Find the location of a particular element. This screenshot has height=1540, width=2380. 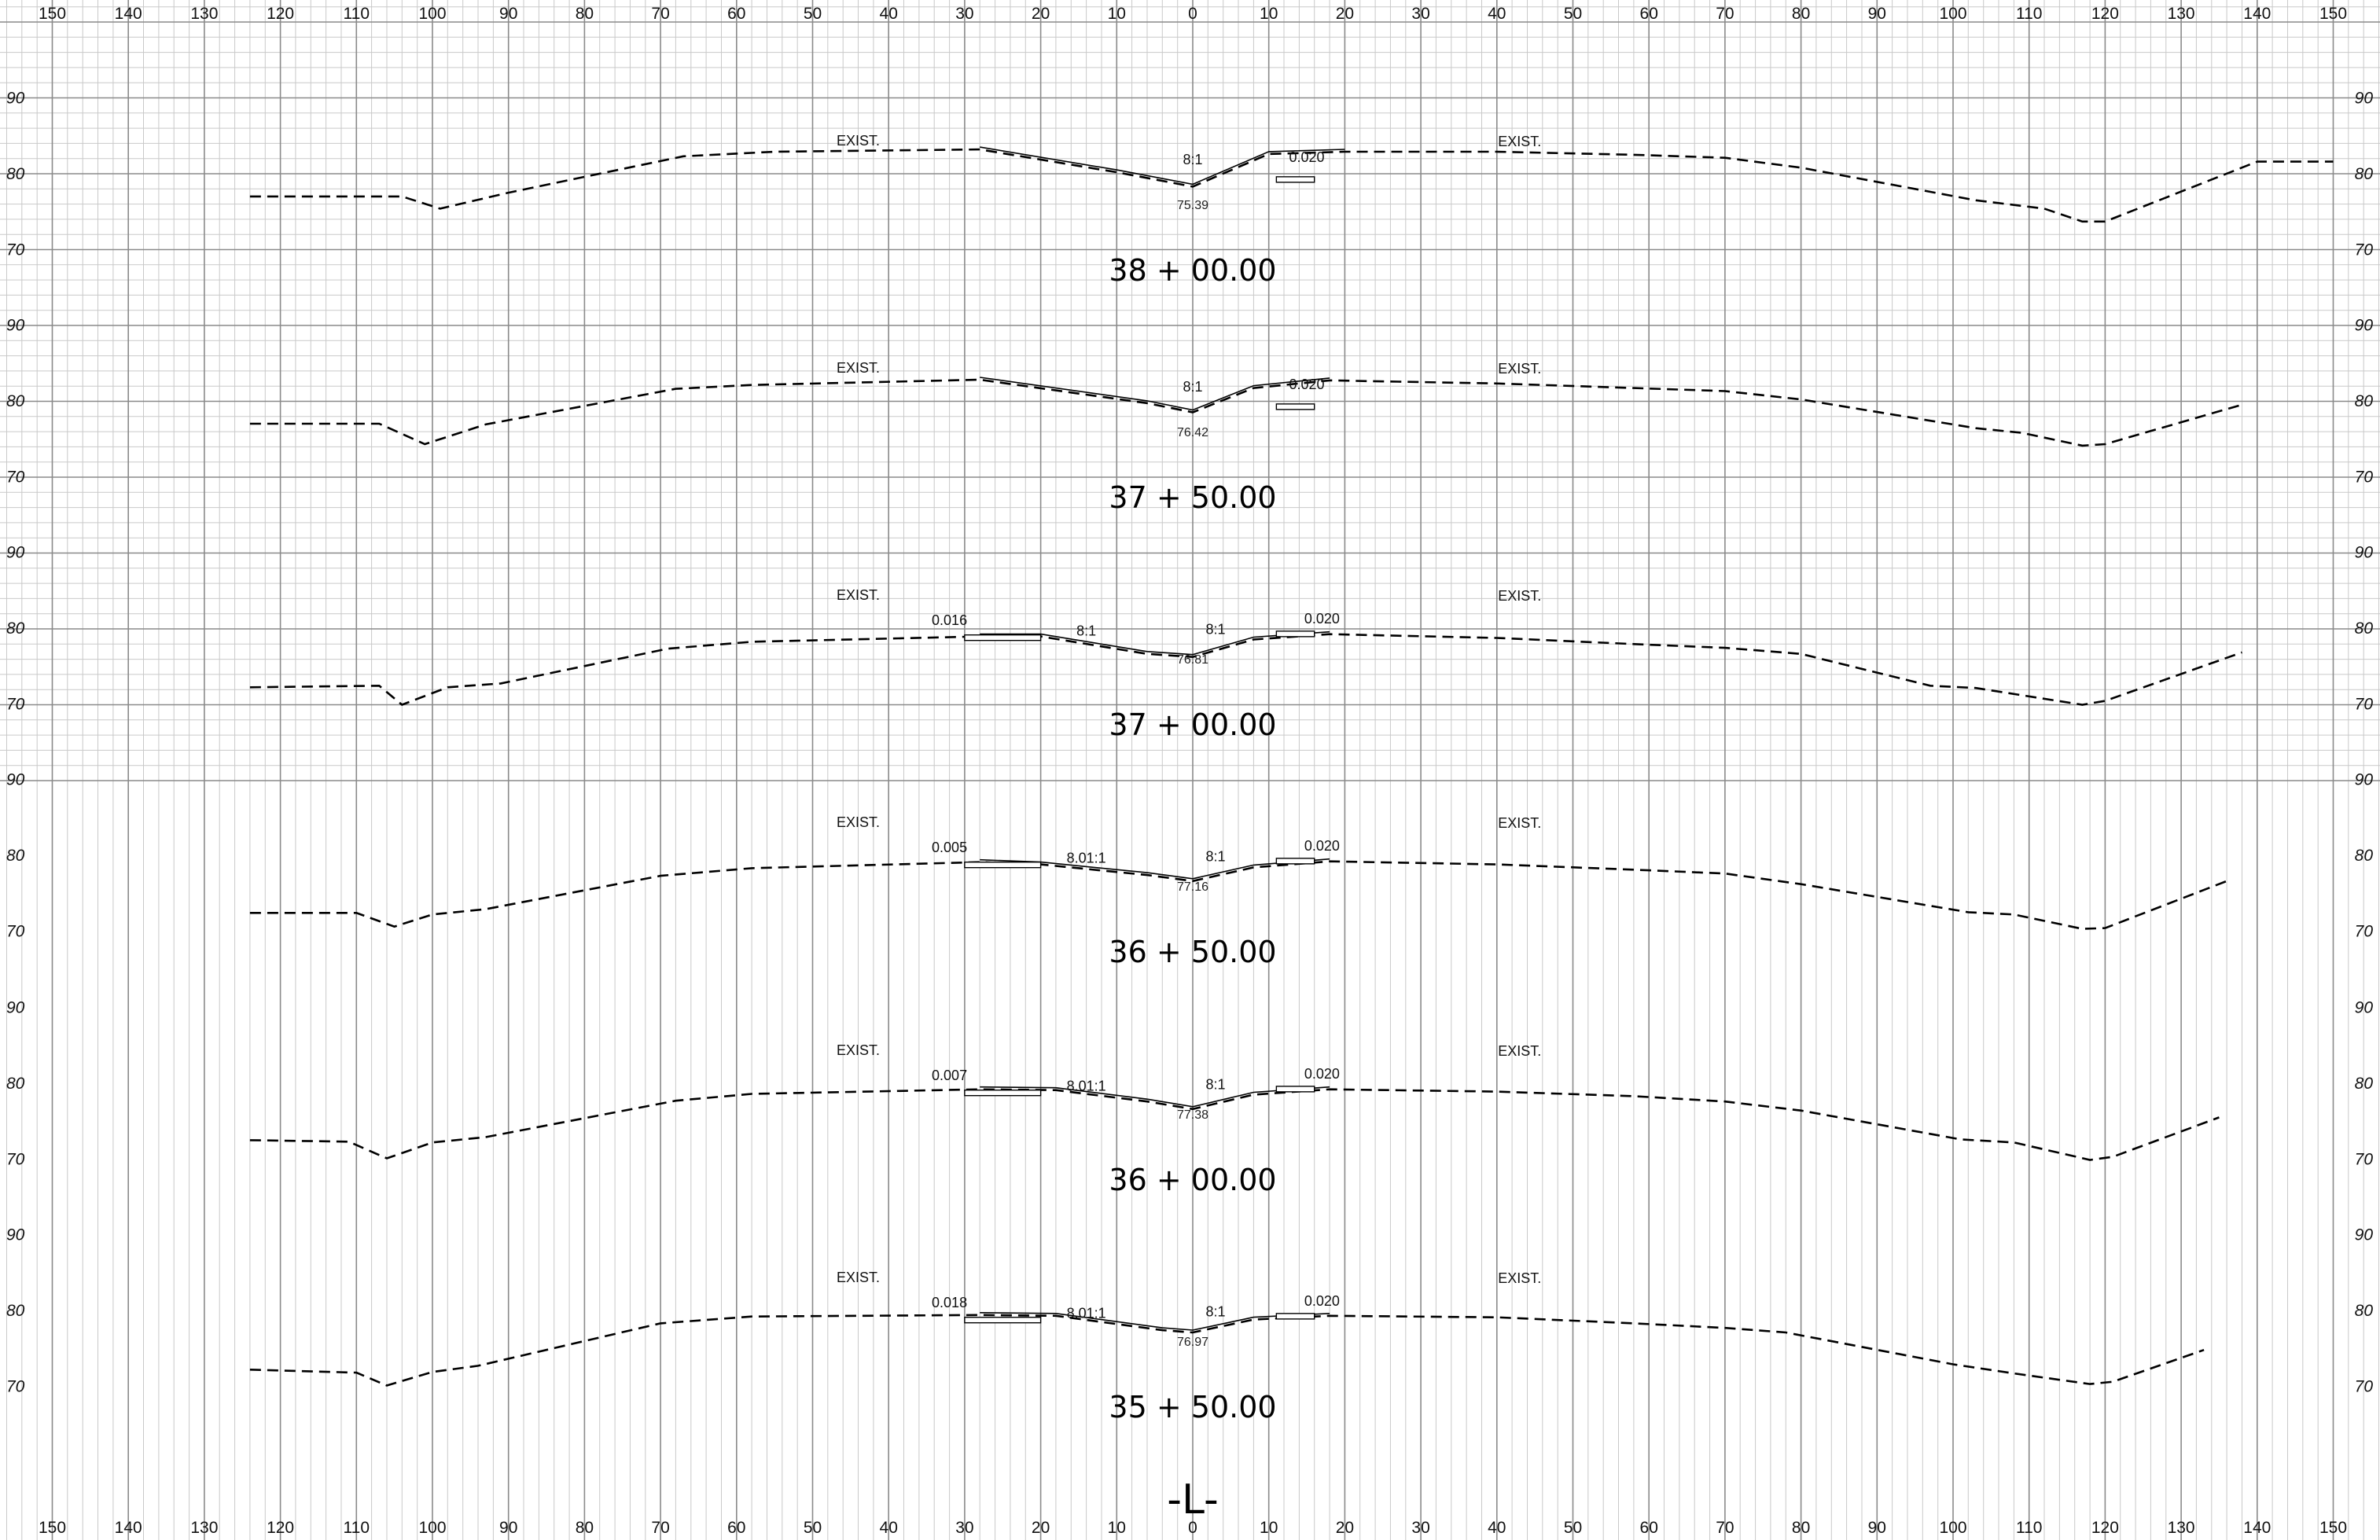

pavement-left is located at coordinates (1003, 637).